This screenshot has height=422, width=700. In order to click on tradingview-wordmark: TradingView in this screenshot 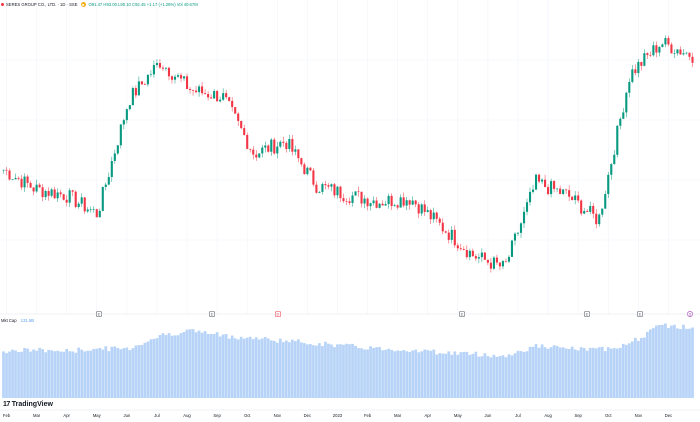, I will do `click(32, 404)`.